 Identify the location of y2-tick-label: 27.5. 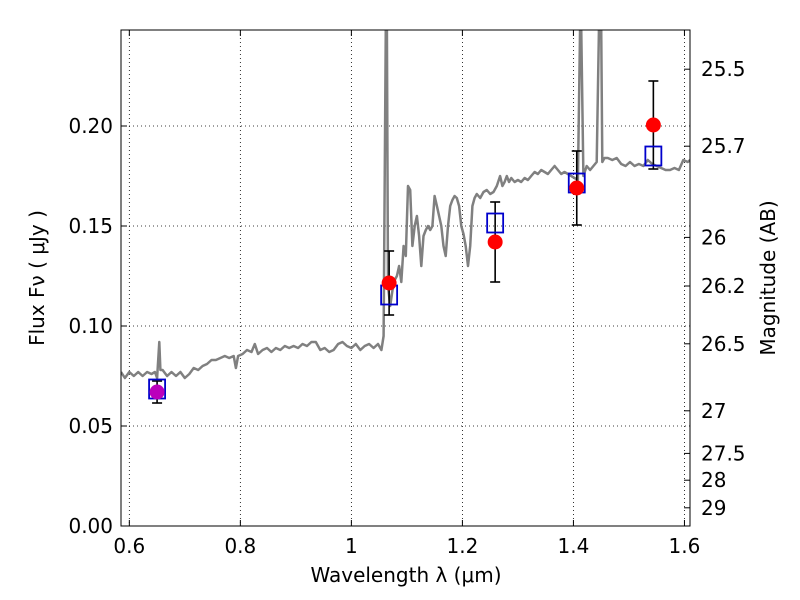
(723, 453).